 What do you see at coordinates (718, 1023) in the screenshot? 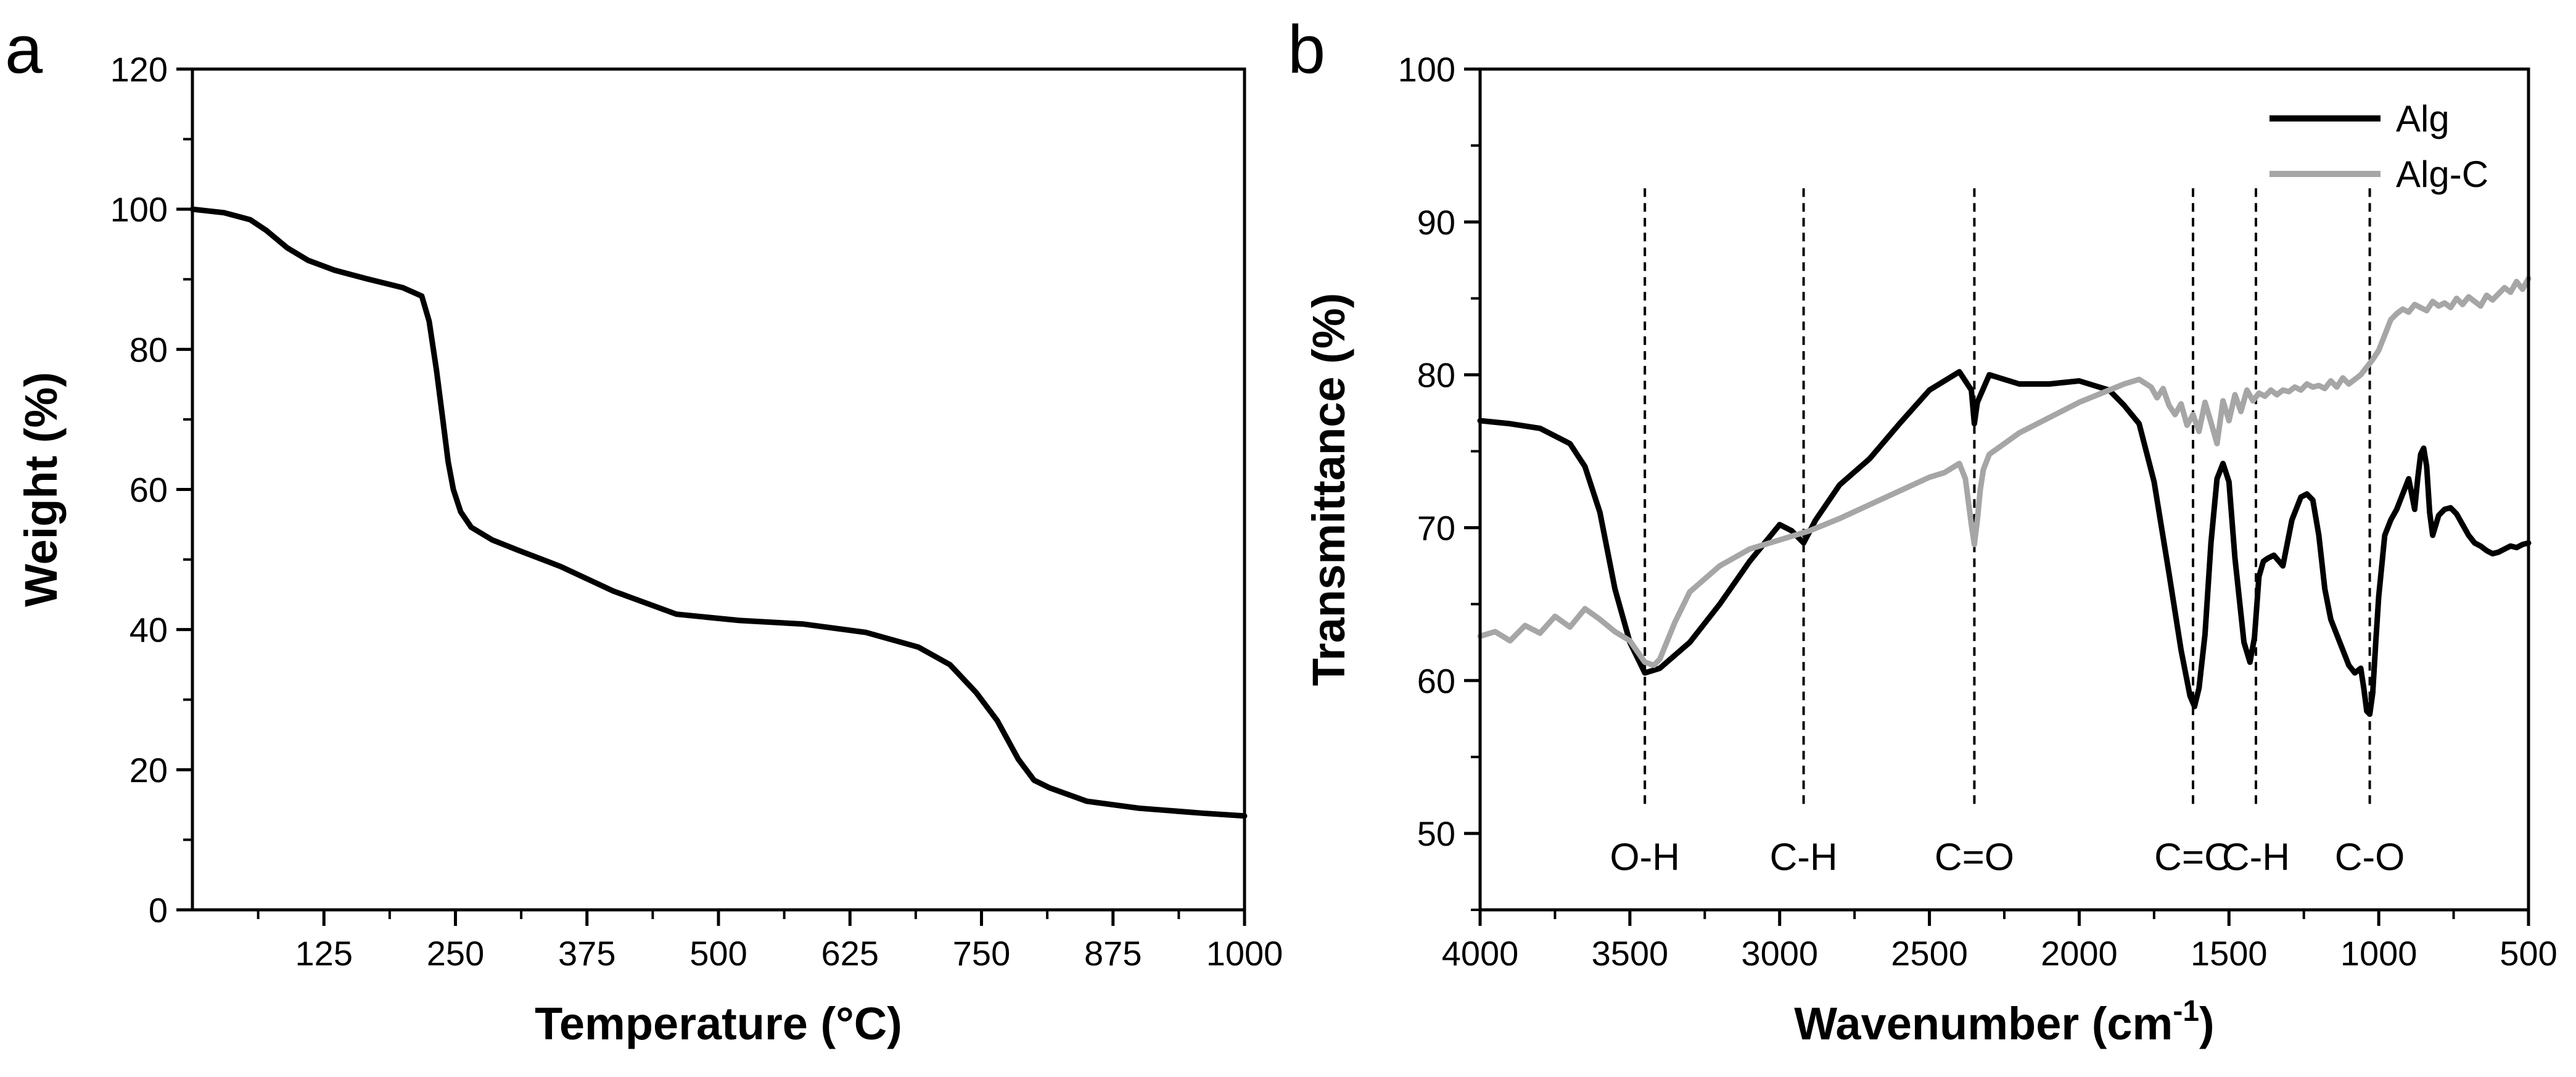
I see `panel-a-x-axis-title: Temperature (°C)` at bounding box center [718, 1023].